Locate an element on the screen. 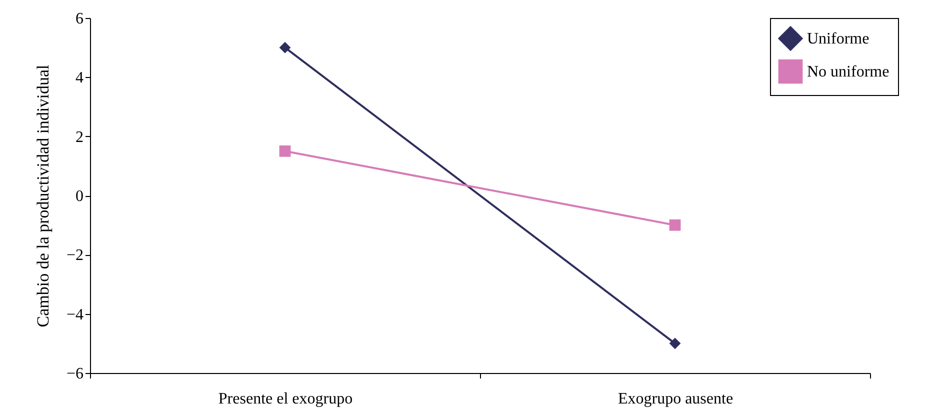  y-tick-label: 2 is located at coordinates (80, 137).